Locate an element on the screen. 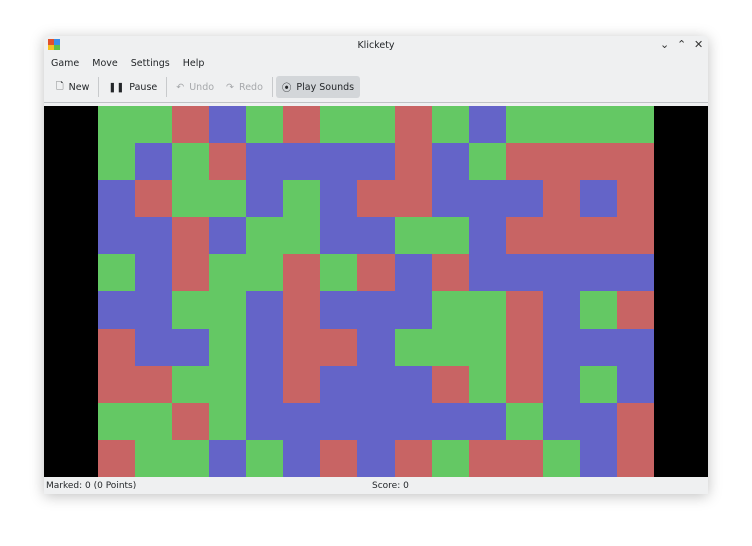 The width and height of the screenshot is (752, 546). undo-button: ↶ Undo is located at coordinates (195, 87).